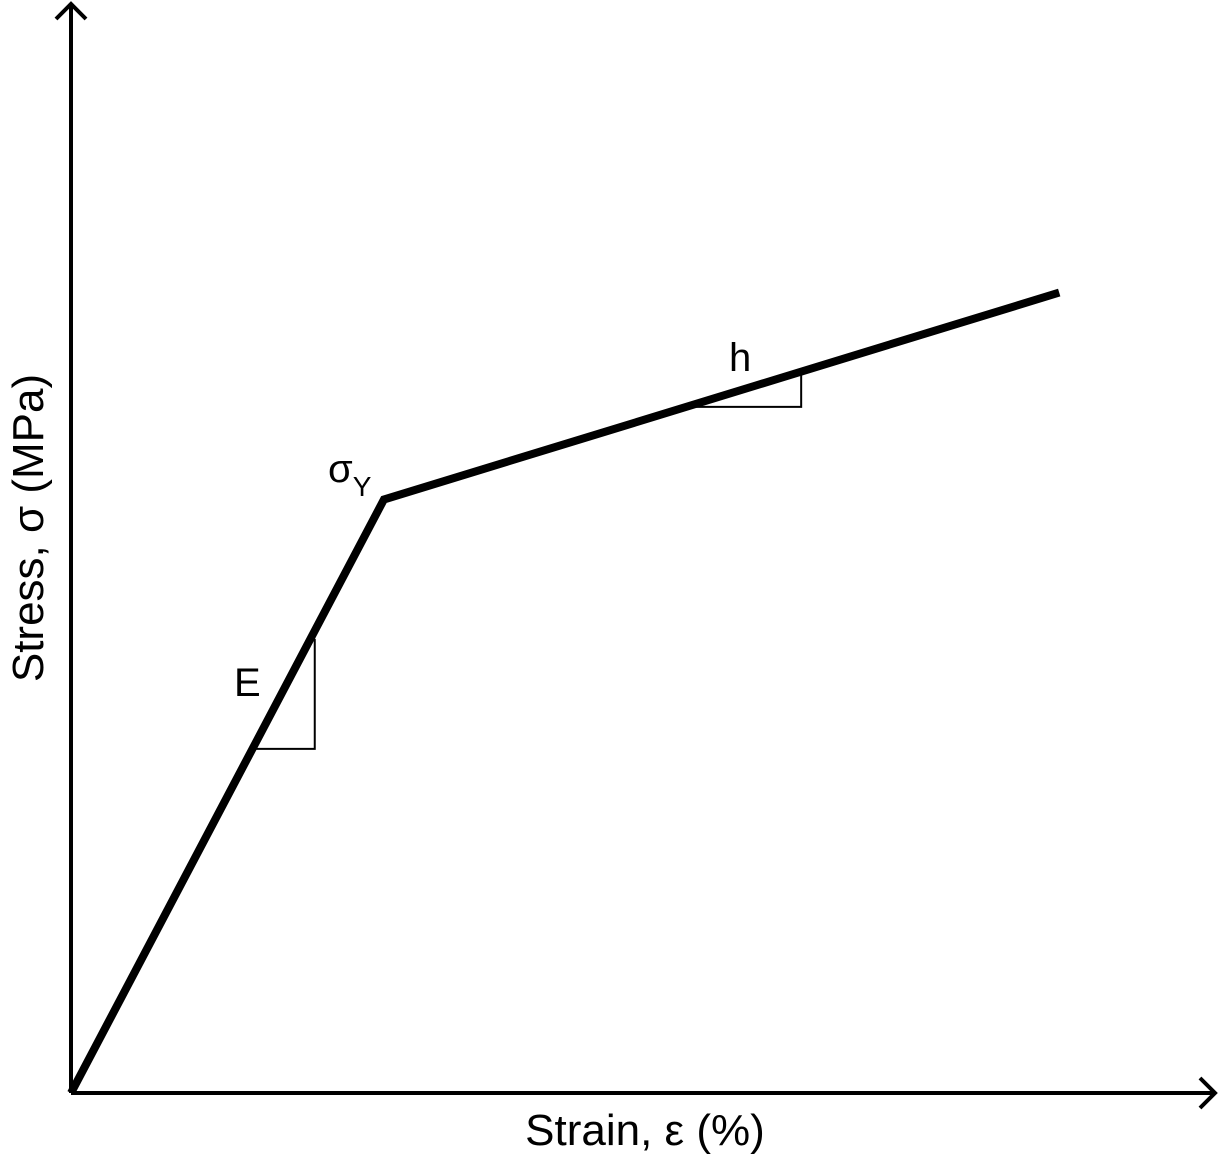  Describe the element at coordinates (340, 469) in the screenshot. I see `yield-stress-symbol: σ` at that location.